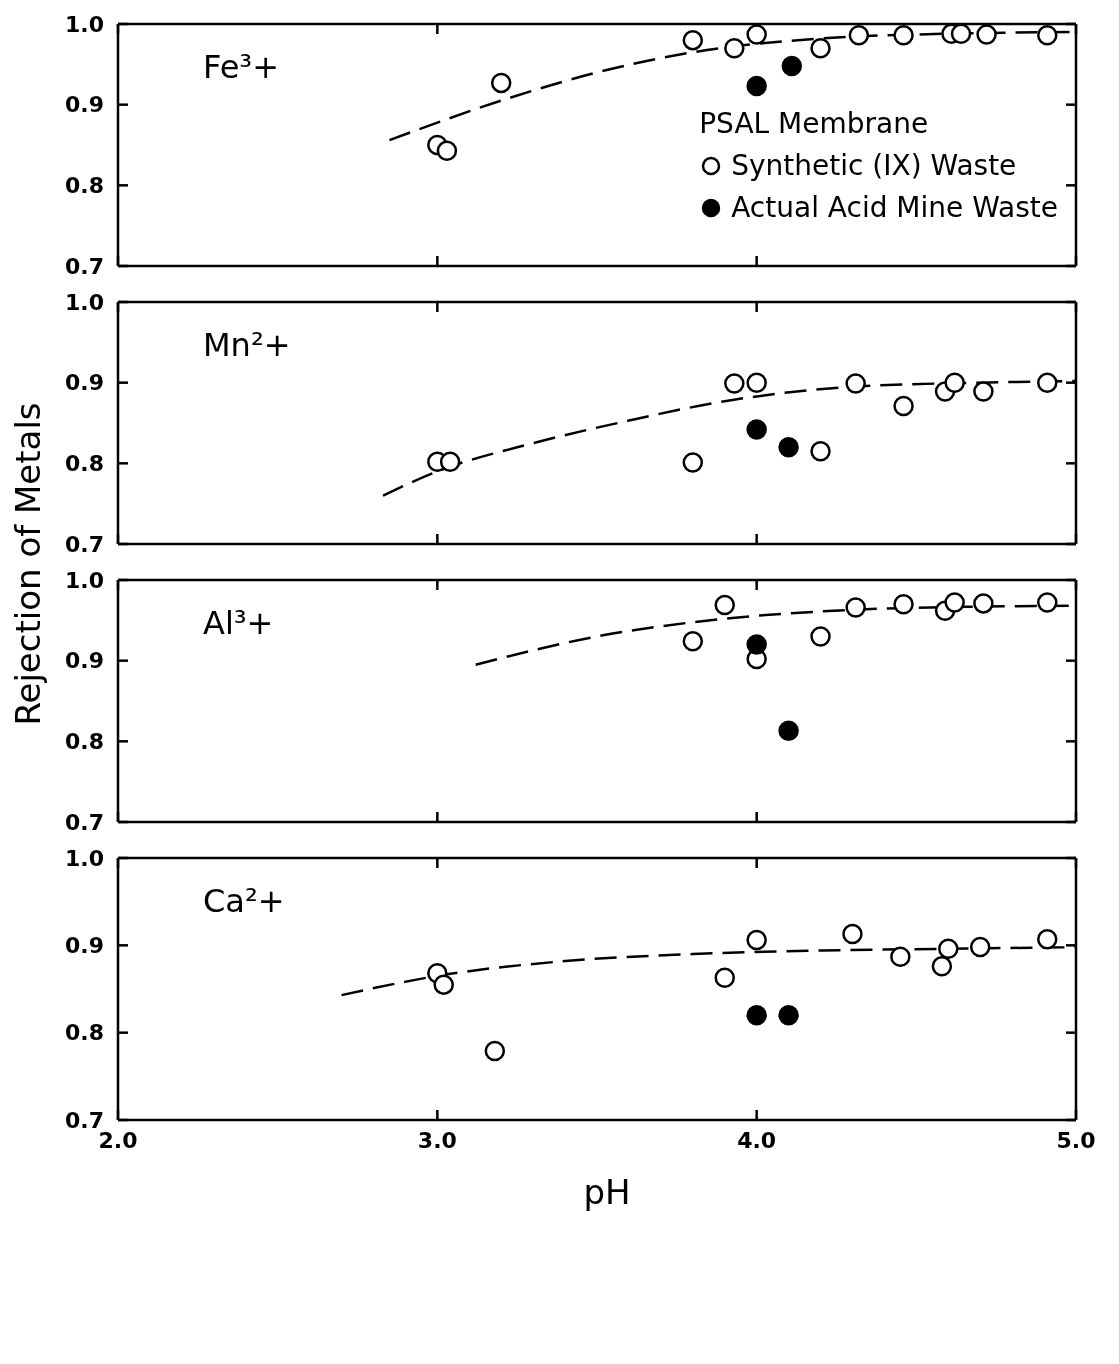 This screenshot has width=1119, height=1364. Describe the element at coordinates (874, 166) in the screenshot. I see `legend-label: Synthetic (IX) Waste` at that location.